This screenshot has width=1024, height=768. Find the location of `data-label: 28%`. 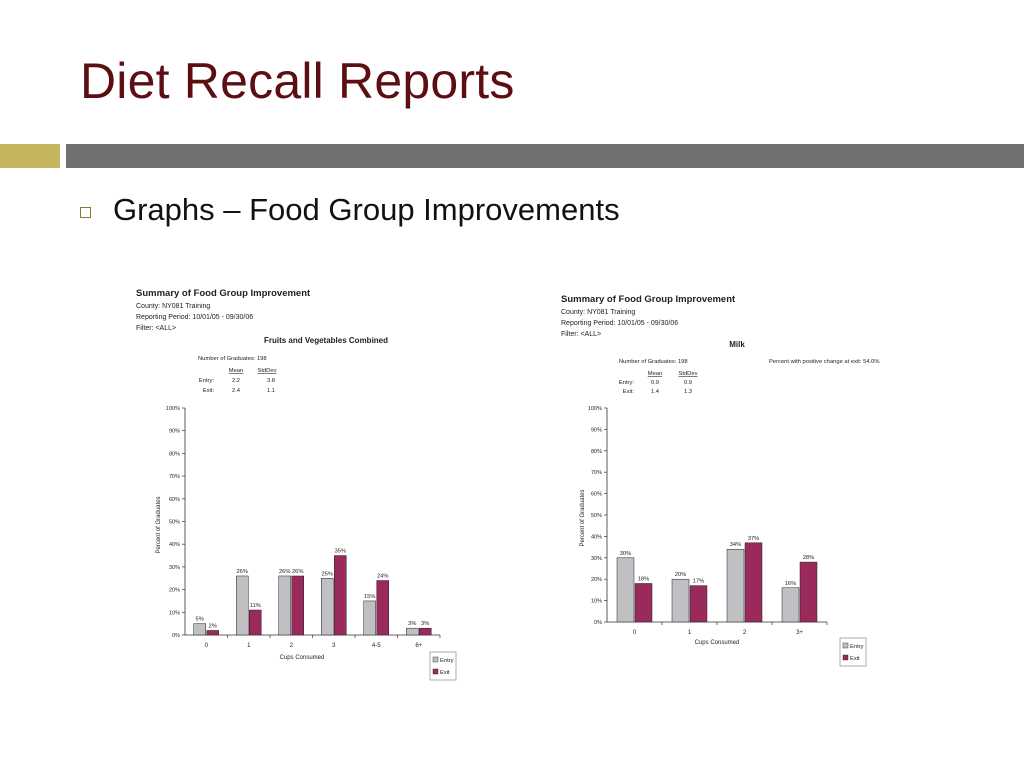

data-label: 28% is located at coordinates (809, 558).